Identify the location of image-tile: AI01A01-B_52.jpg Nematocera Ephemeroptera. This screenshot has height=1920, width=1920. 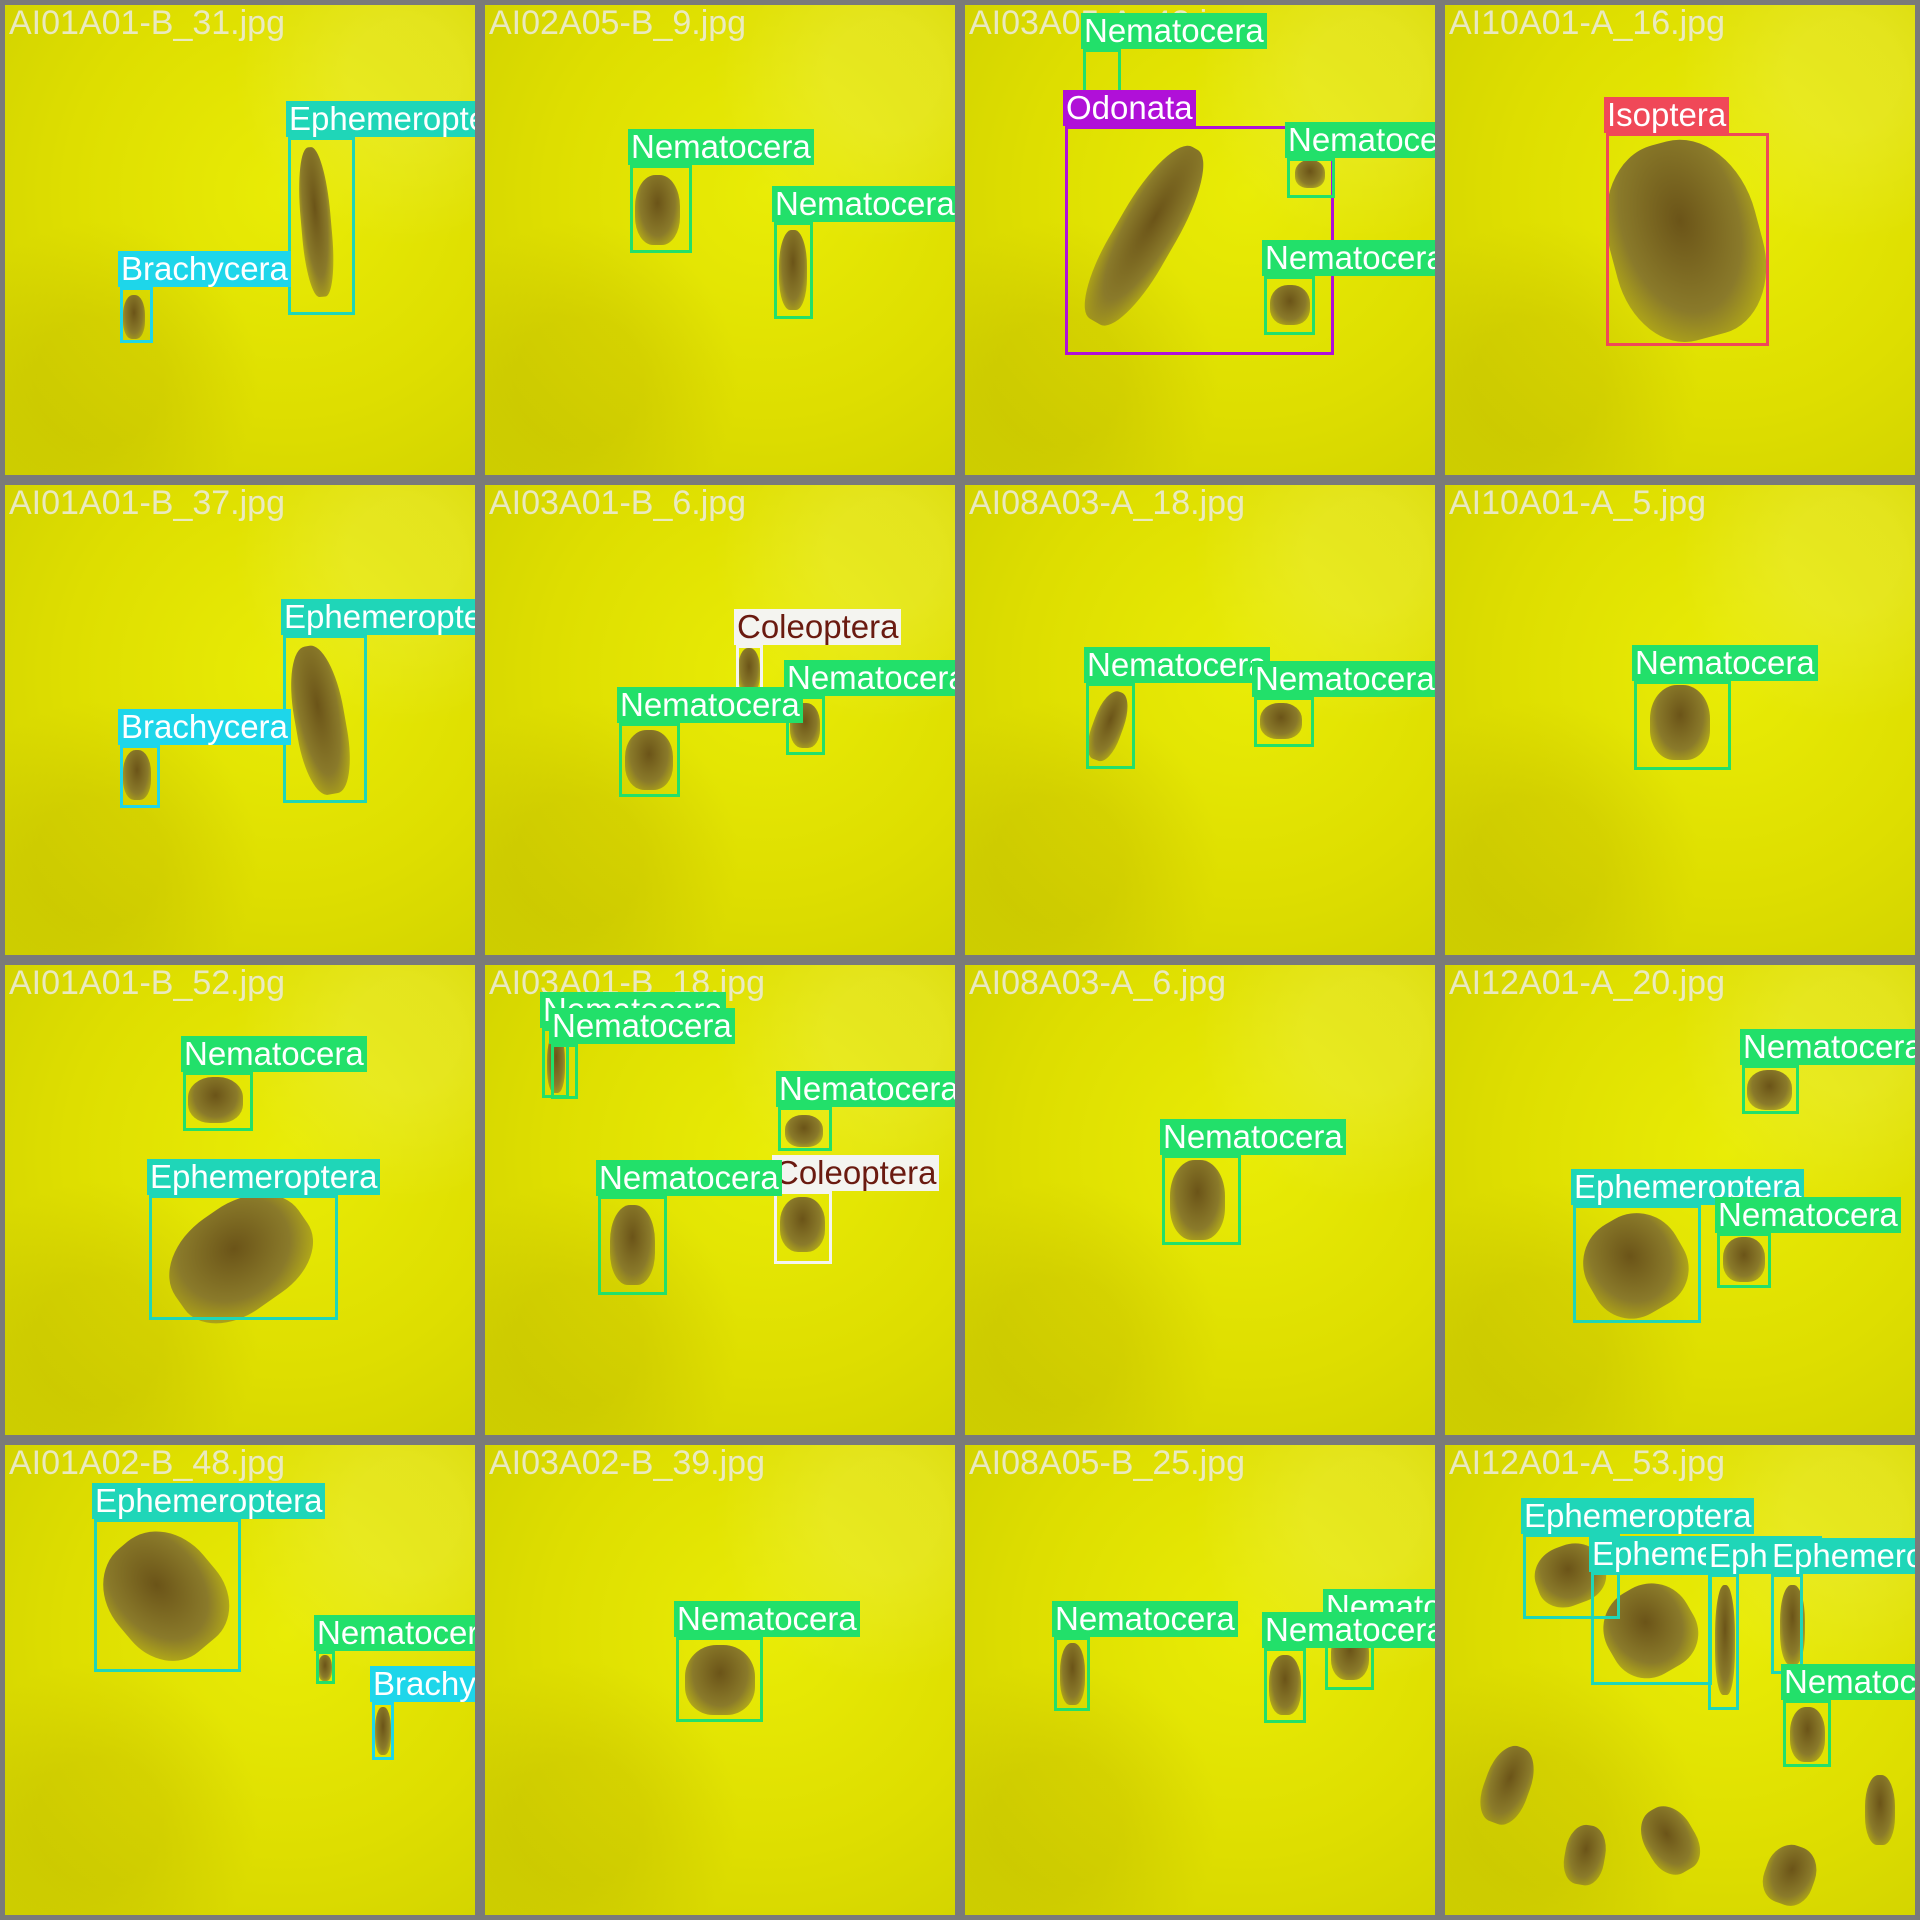
(240, 1200).